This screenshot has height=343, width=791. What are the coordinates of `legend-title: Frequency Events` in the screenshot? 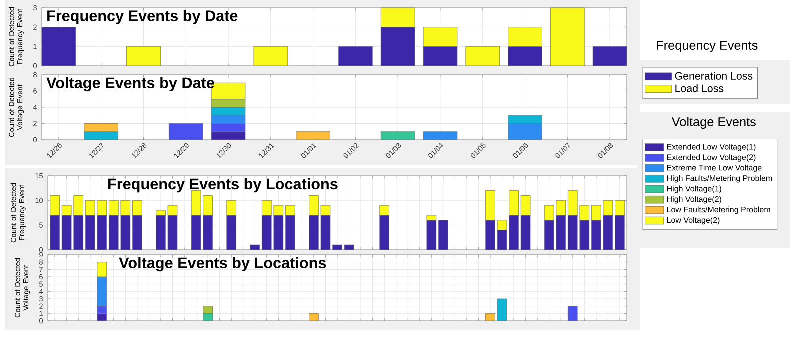 It's located at (707, 47).